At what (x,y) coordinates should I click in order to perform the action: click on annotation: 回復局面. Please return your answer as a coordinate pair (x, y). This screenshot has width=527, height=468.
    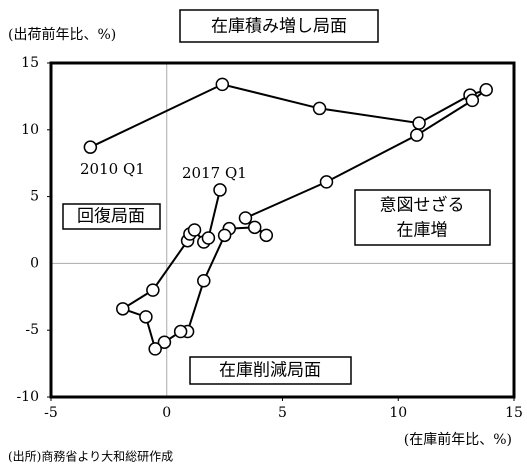
    Looking at the image, I should click on (111, 217).